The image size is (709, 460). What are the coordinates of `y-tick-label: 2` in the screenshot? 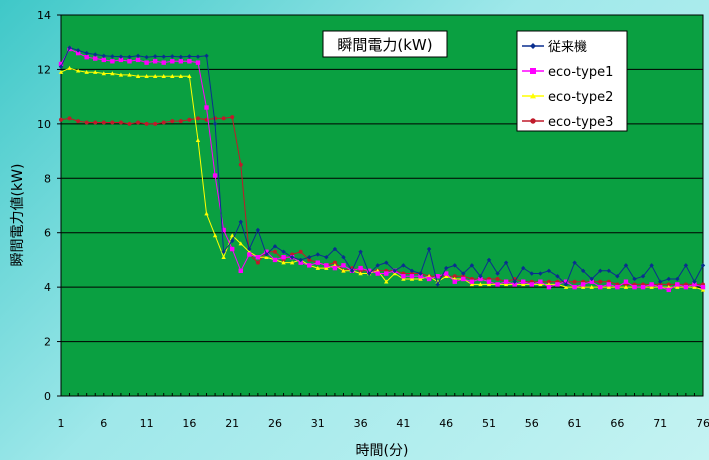 It's located at (47, 342).